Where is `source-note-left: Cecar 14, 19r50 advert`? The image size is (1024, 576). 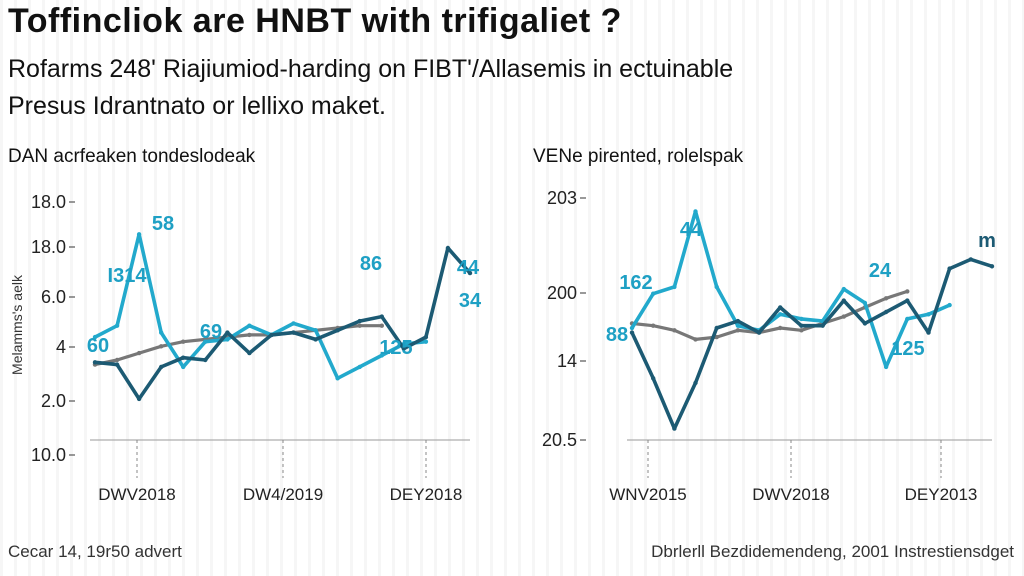 source-note-left: Cecar 14, 19r50 advert is located at coordinates (95, 551).